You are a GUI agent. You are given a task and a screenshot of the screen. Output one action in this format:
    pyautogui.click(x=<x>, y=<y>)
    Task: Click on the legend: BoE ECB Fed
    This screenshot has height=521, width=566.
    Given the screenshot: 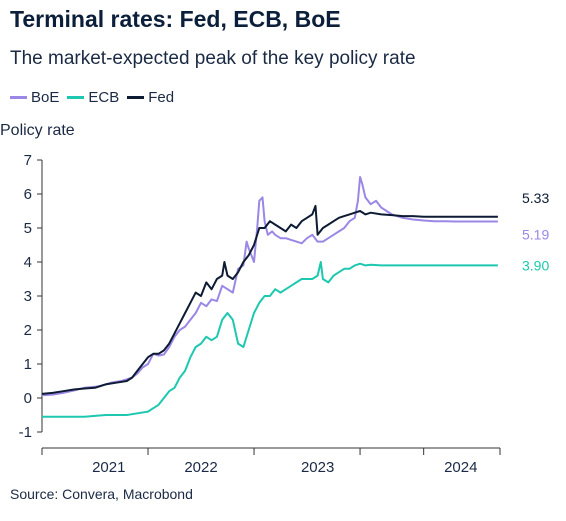 What is the action you would take?
    pyautogui.click(x=96, y=97)
    